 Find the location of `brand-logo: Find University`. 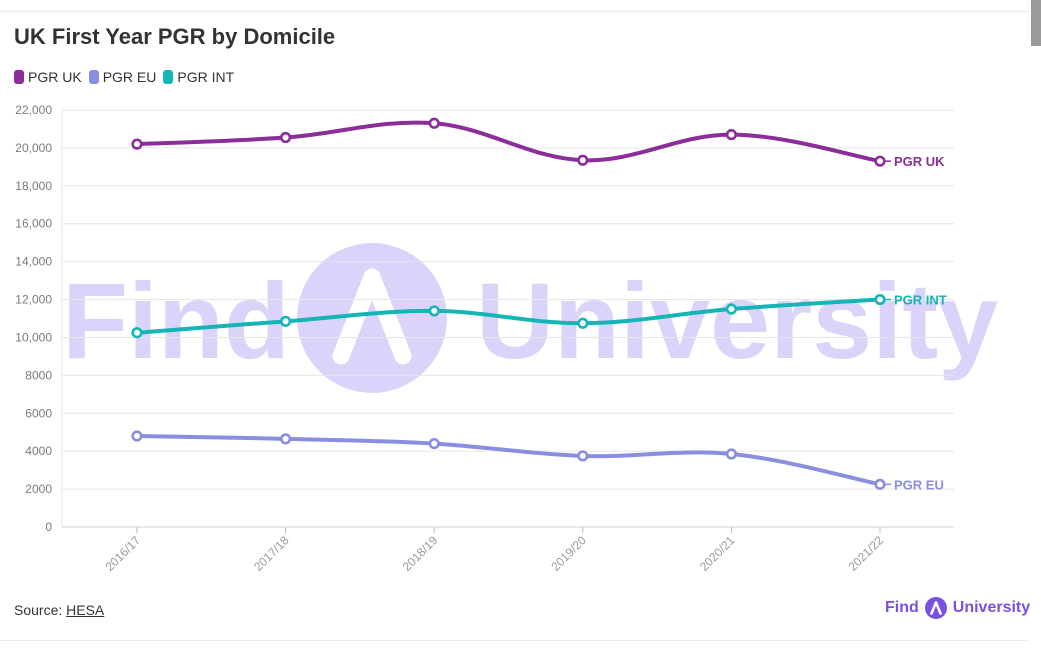

brand-logo: Find University is located at coordinates (957, 608).